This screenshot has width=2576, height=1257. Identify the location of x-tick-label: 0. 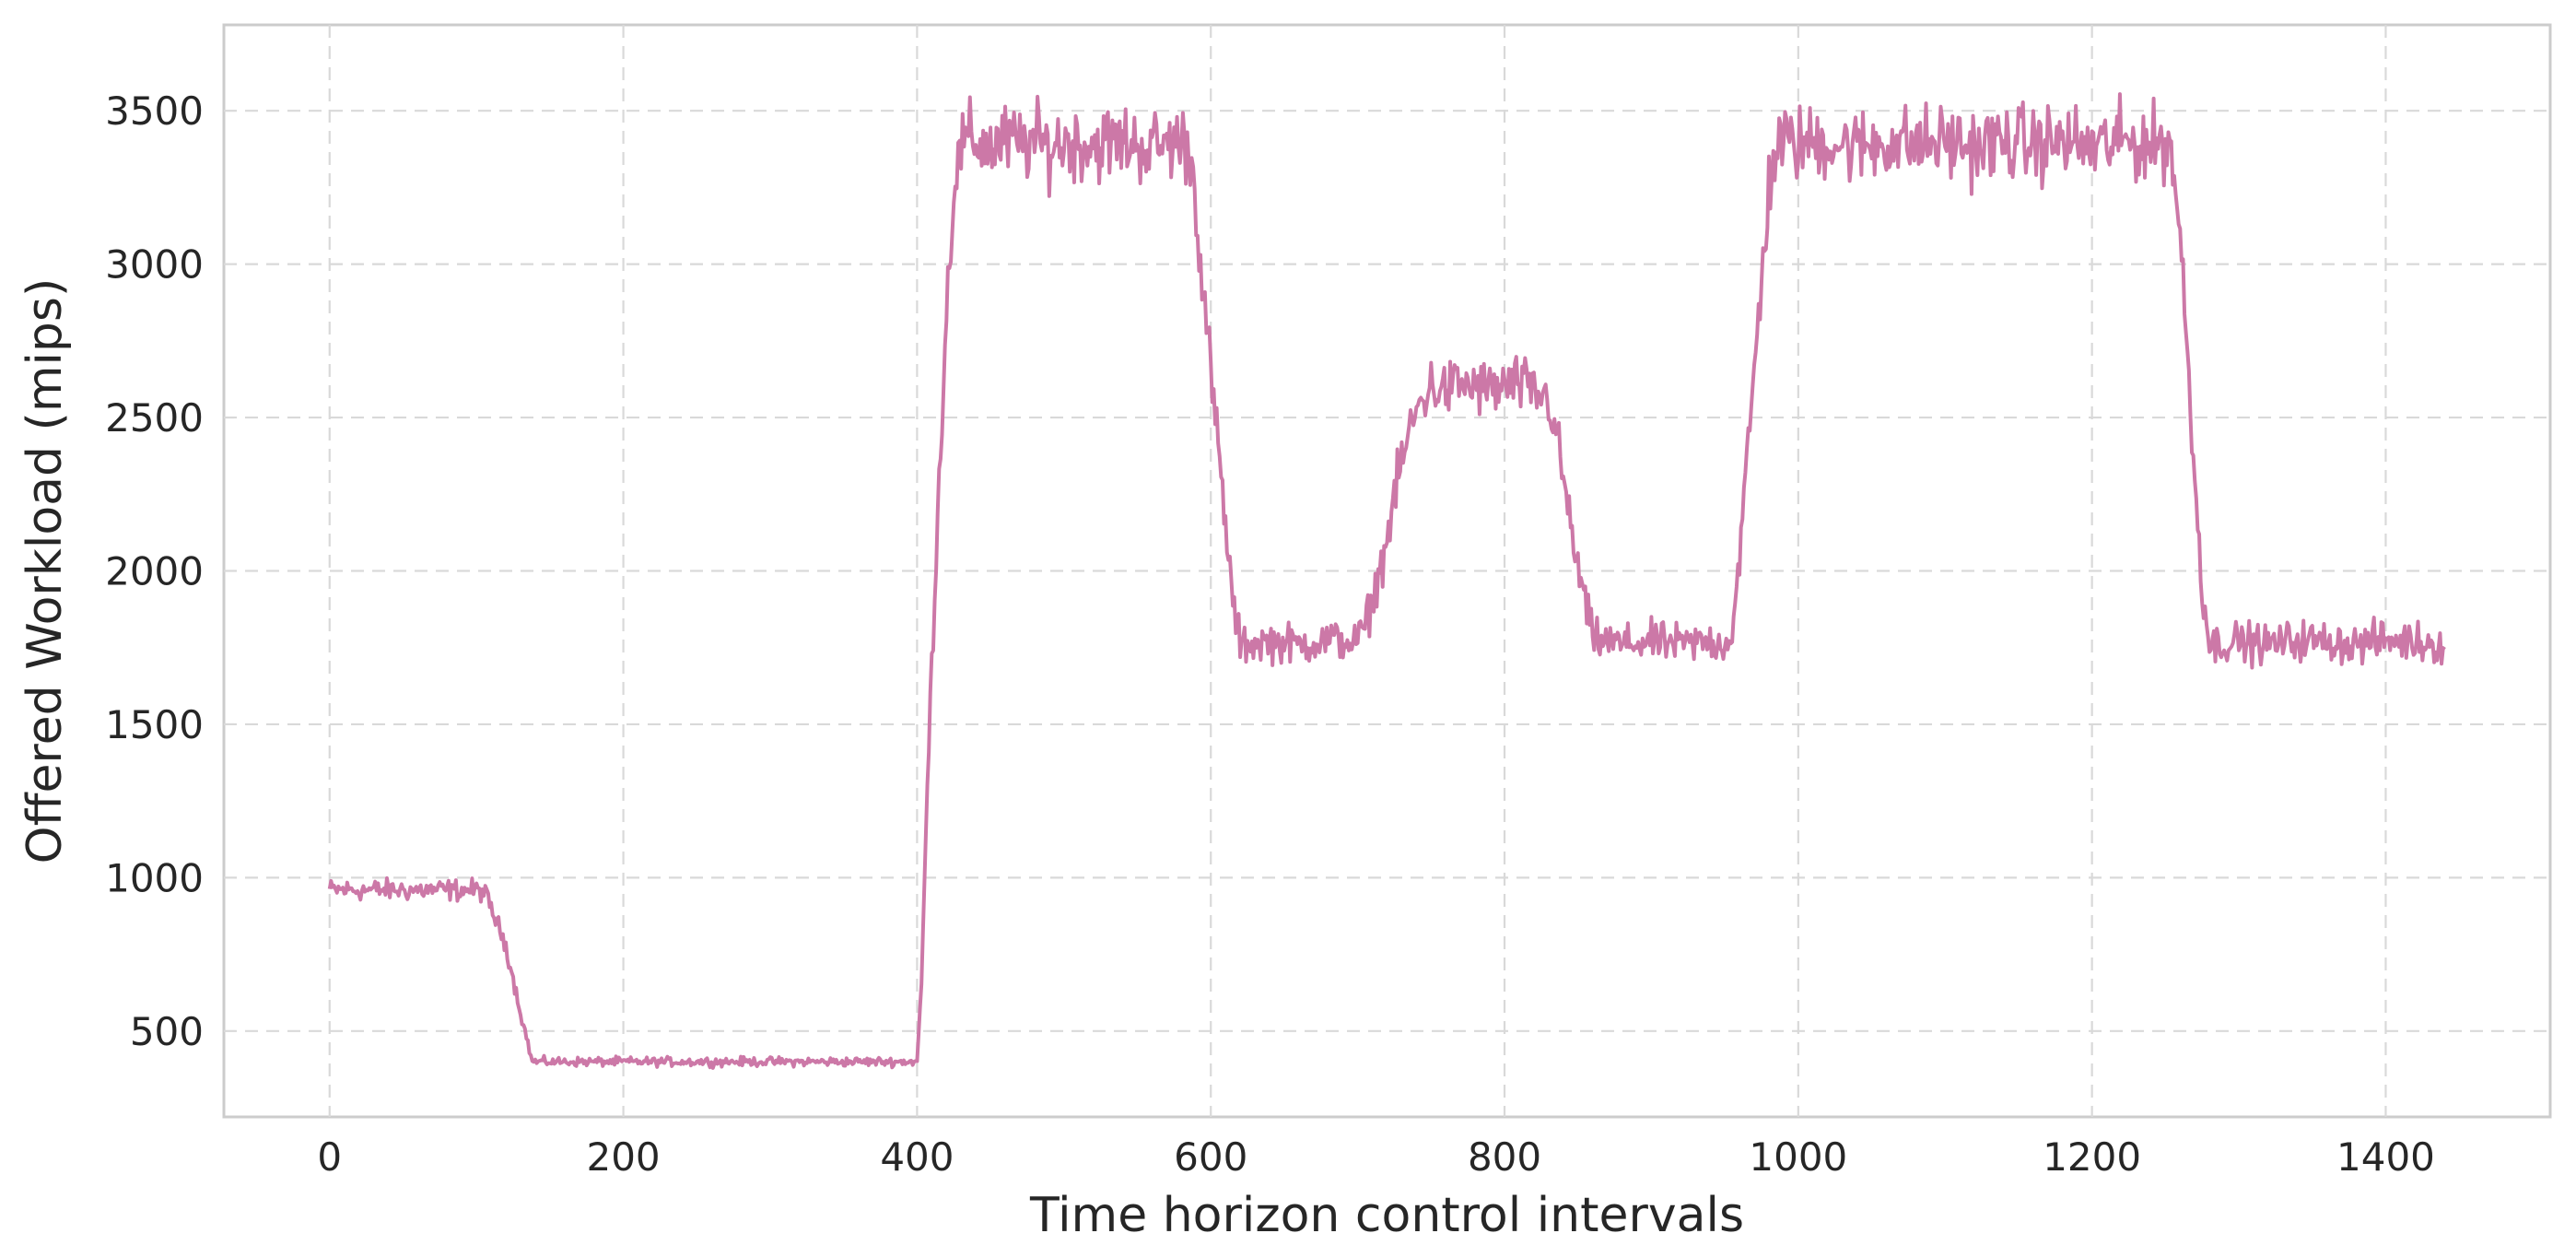
(329, 1157).